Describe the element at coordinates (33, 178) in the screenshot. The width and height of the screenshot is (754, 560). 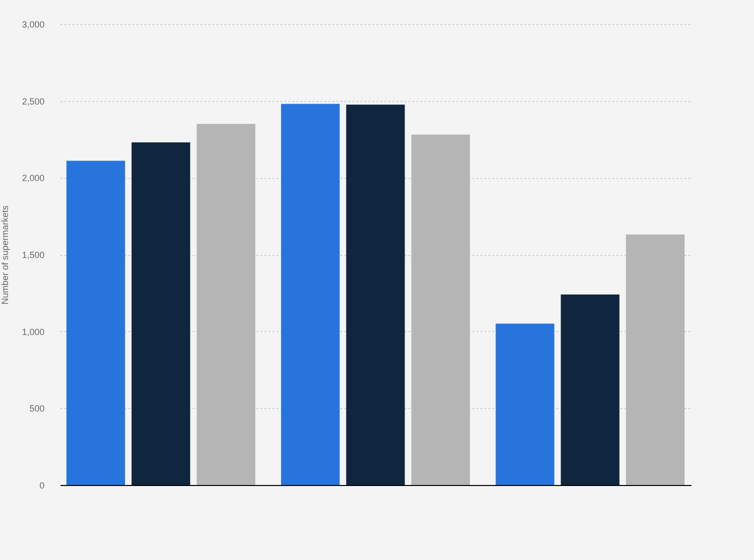
I see `y-tick-label: 2,000` at that location.